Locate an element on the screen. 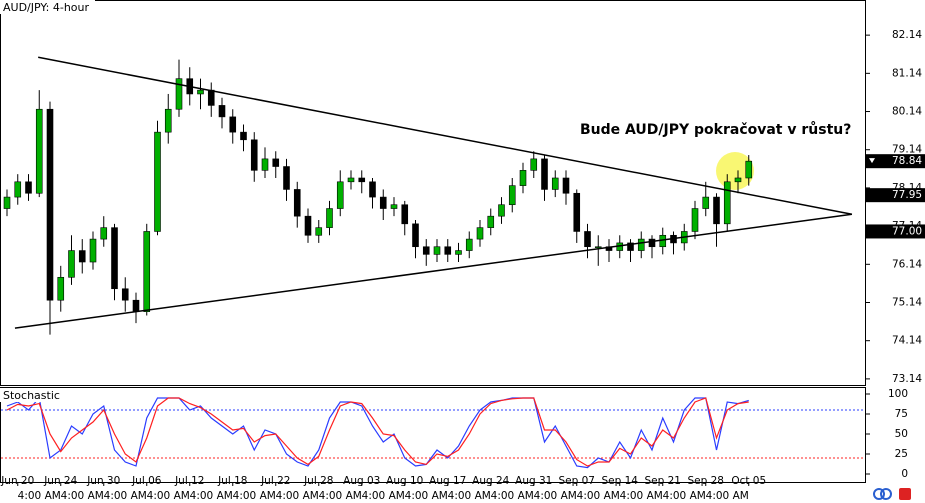 Image resolution: width=925 pixels, height=503 pixels. y-tick-label: 75.14 is located at coordinates (907, 303).